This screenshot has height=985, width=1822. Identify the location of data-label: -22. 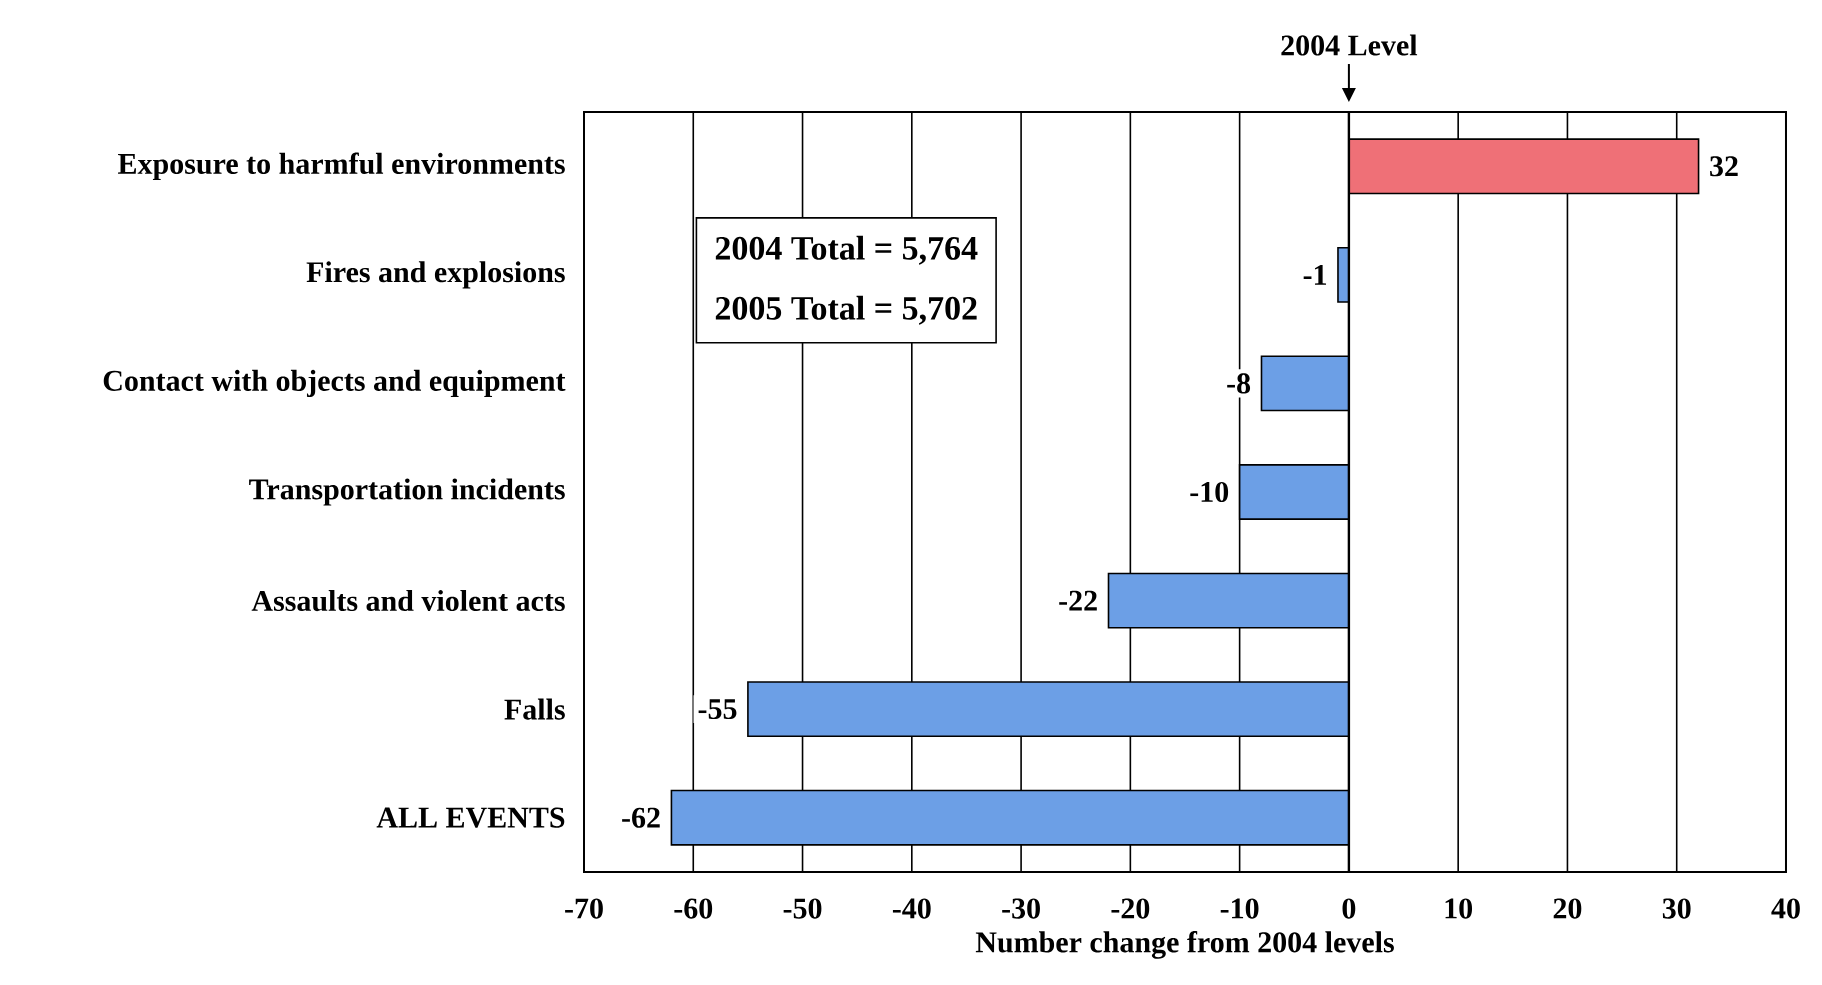
(1078, 600).